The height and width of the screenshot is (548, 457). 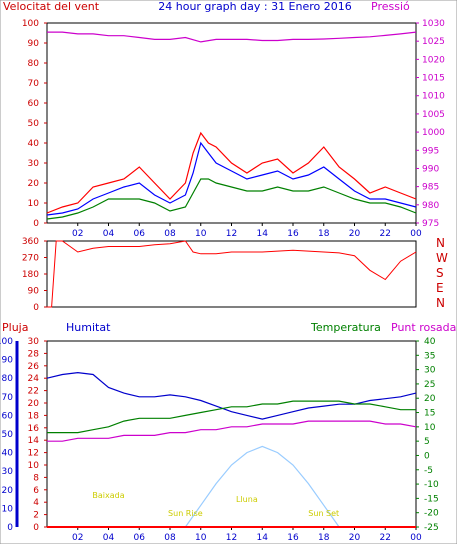 I want to click on temperature-y-tick-label: -20, so click(x=431, y=514).